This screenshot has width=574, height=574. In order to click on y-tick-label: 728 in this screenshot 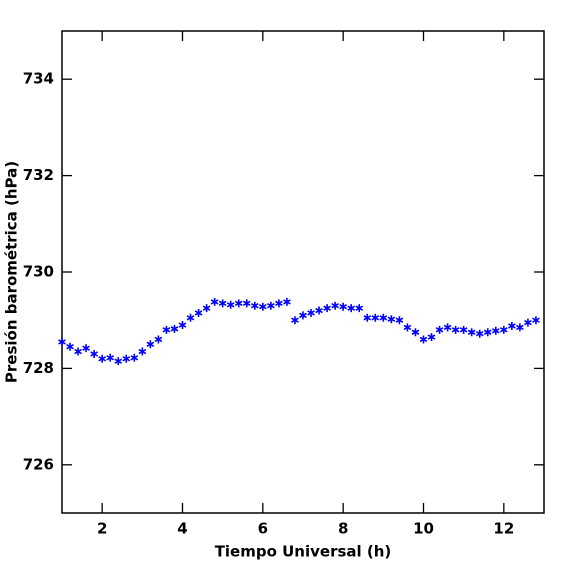, I will do `click(38, 368)`.